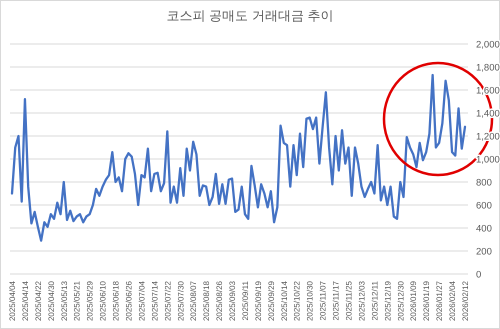 Image resolution: width=500 pixels, height=329 pixels. Describe the element at coordinates (488, 45) in the screenshot. I see `y-tick-label: 2,000` at that location.